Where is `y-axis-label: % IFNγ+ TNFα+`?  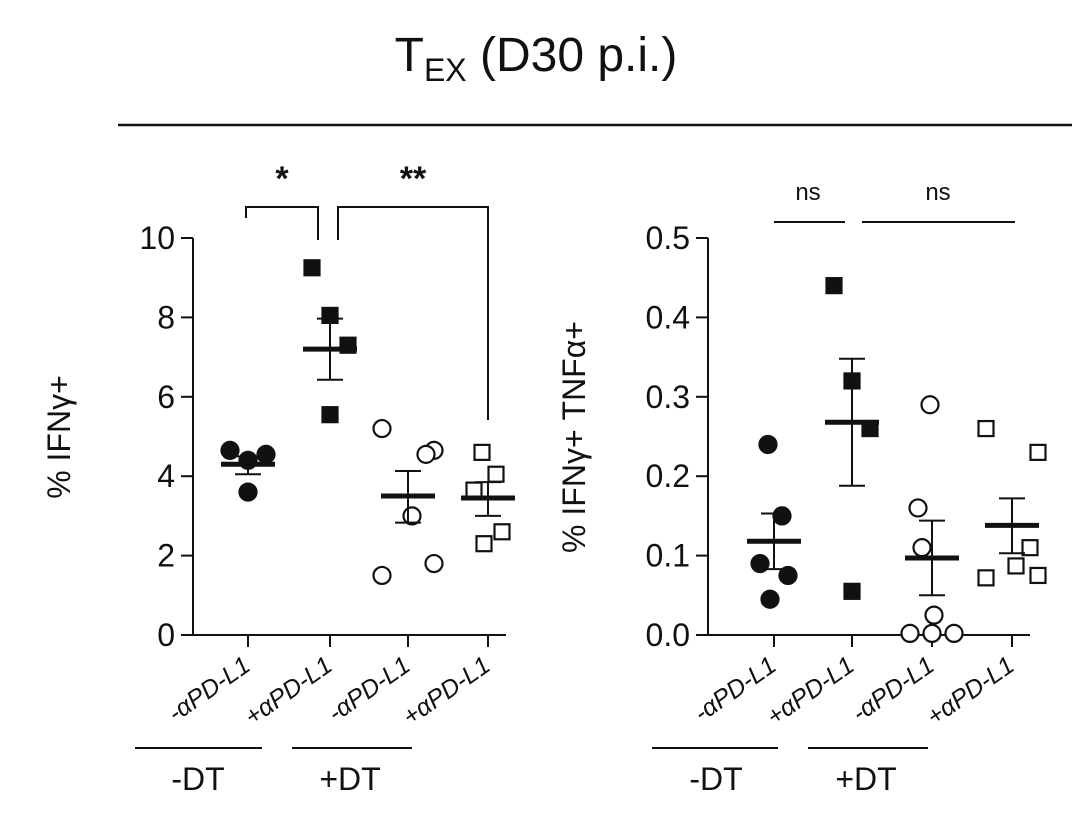
y-axis-label: % IFNγ+ TNFα+ is located at coordinates (574, 437).